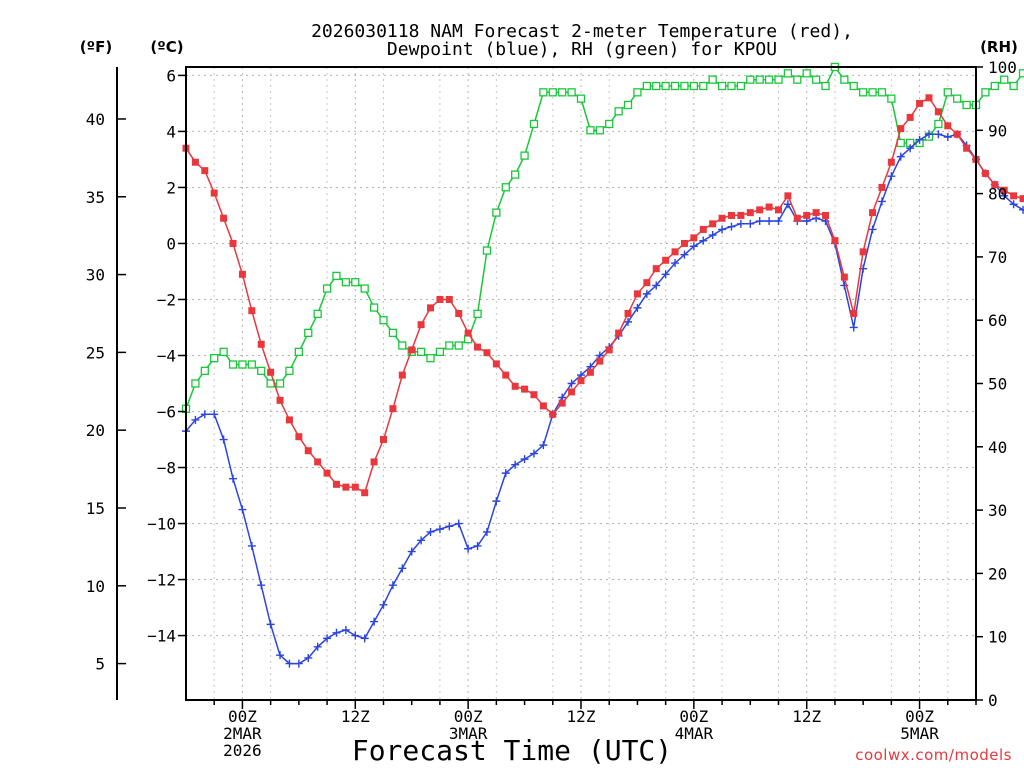 This screenshot has width=1024, height=768. Describe the element at coordinates (161, 524) in the screenshot. I see `celsius-tick-label: −10` at that location.